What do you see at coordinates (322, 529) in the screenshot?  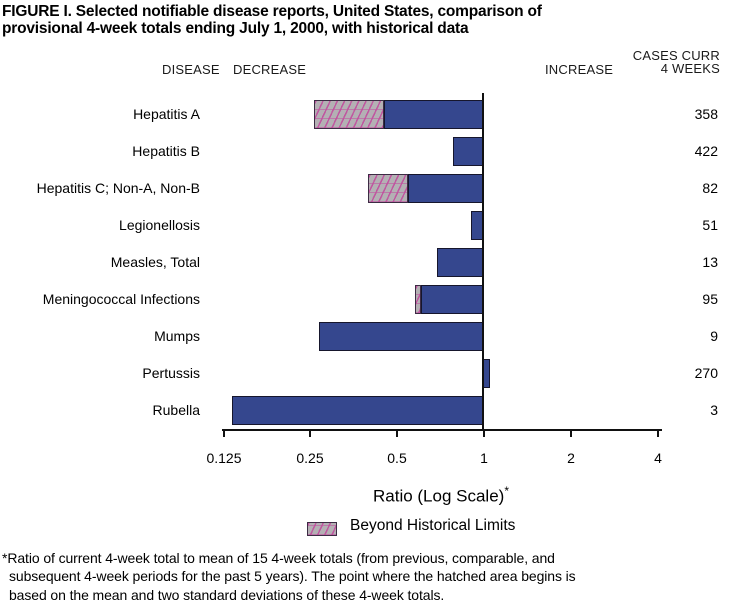 I see `legend-hatch-swatch` at bounding box center [322, 529].